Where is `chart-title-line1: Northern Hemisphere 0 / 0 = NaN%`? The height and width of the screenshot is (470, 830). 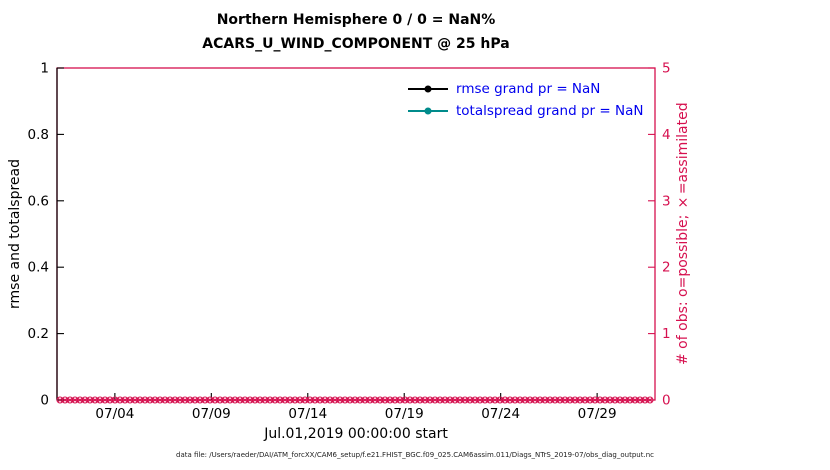 chart-title-line1: Northern Hemisphere 0 / 0 = NaN% is located at coordinates (356, 20).